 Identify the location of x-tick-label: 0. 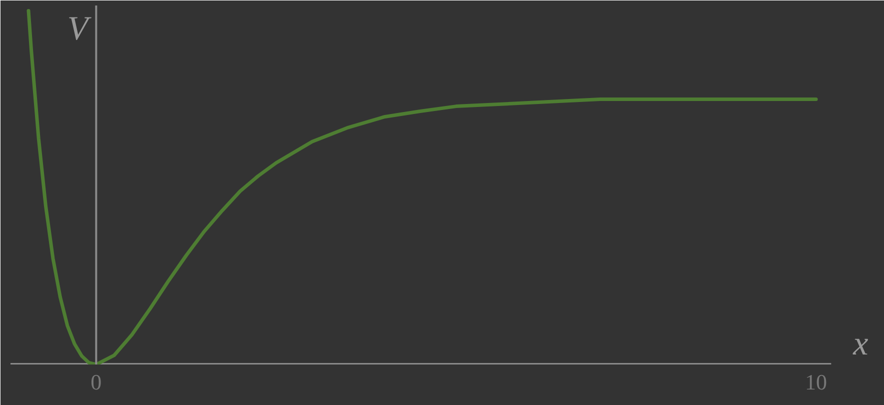
(96, 382).